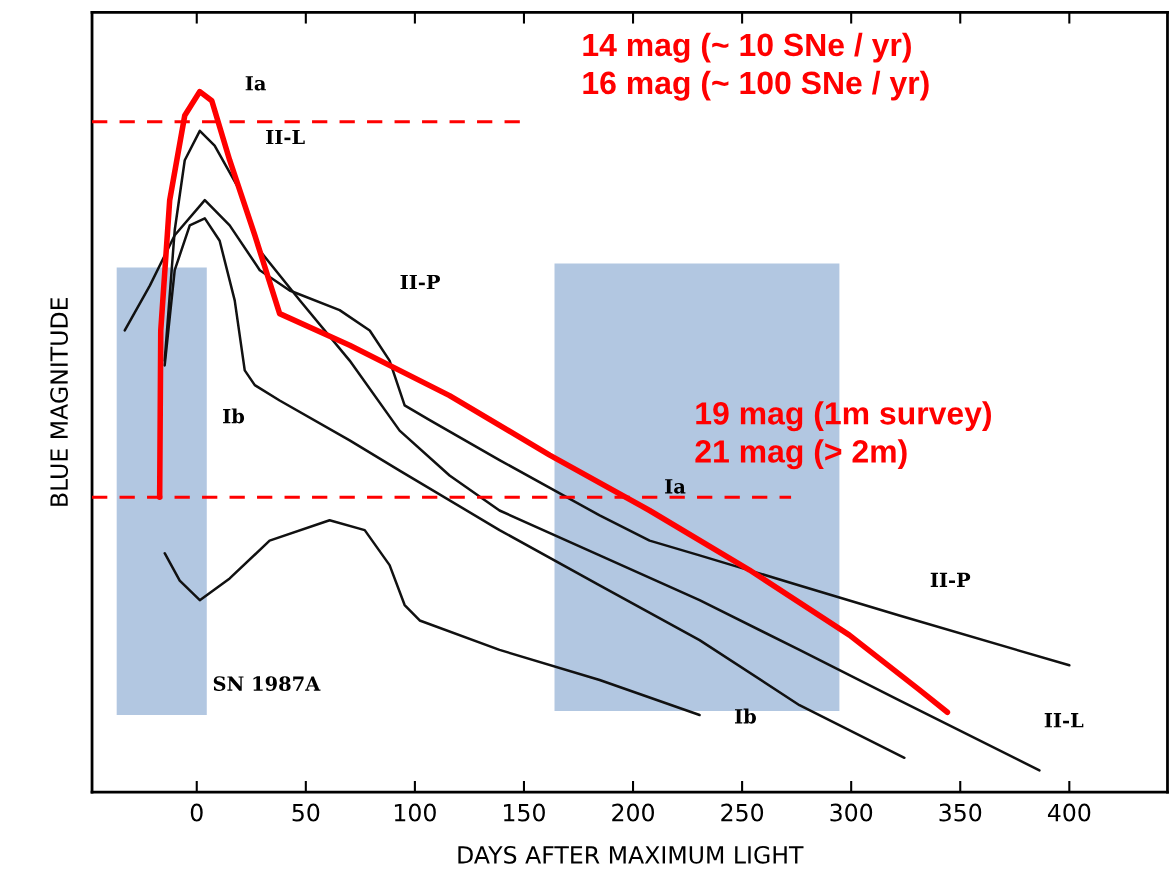  What do you see at coordinates (960, 812) in the screenshot?
I see `x-tick-label: 350` at bounding box center [960, 812].